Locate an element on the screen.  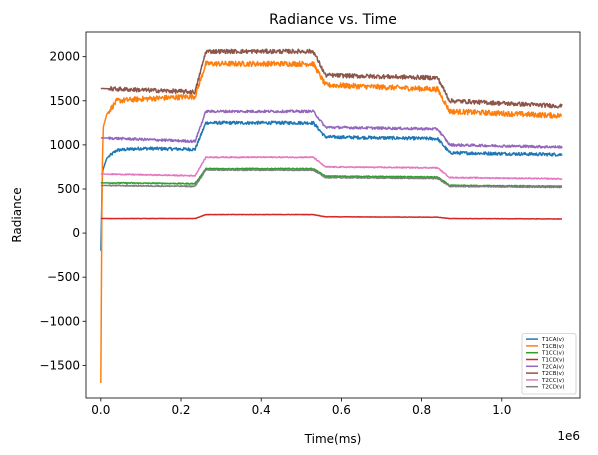
series-line-t2ca-v is located at coordinates (331, 129).